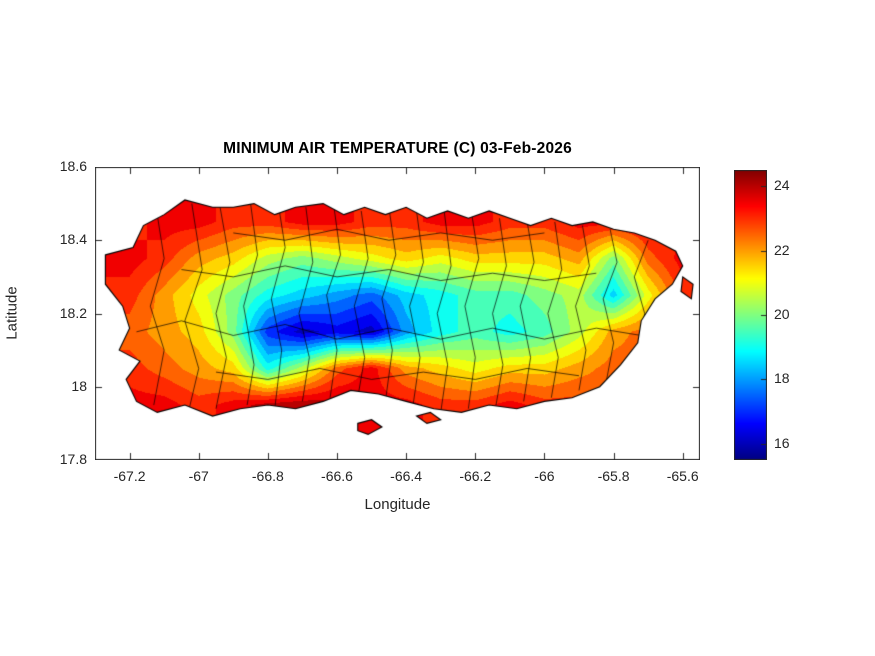  I want to click on colorbar-tick-label: 18, so click(782, 378).